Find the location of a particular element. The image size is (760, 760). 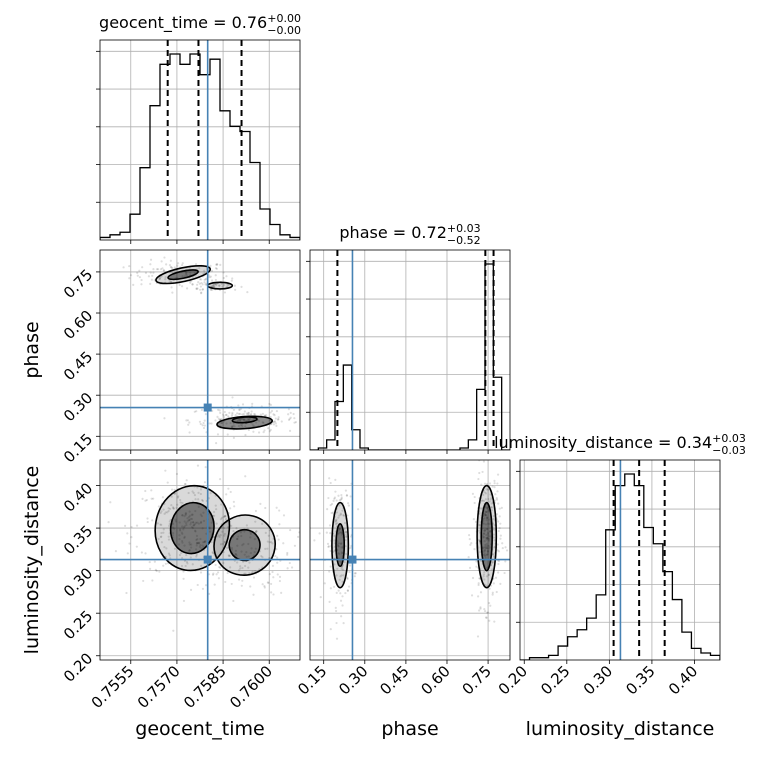

x-tick-label: 0.30 is located at coordinates (353, 680).